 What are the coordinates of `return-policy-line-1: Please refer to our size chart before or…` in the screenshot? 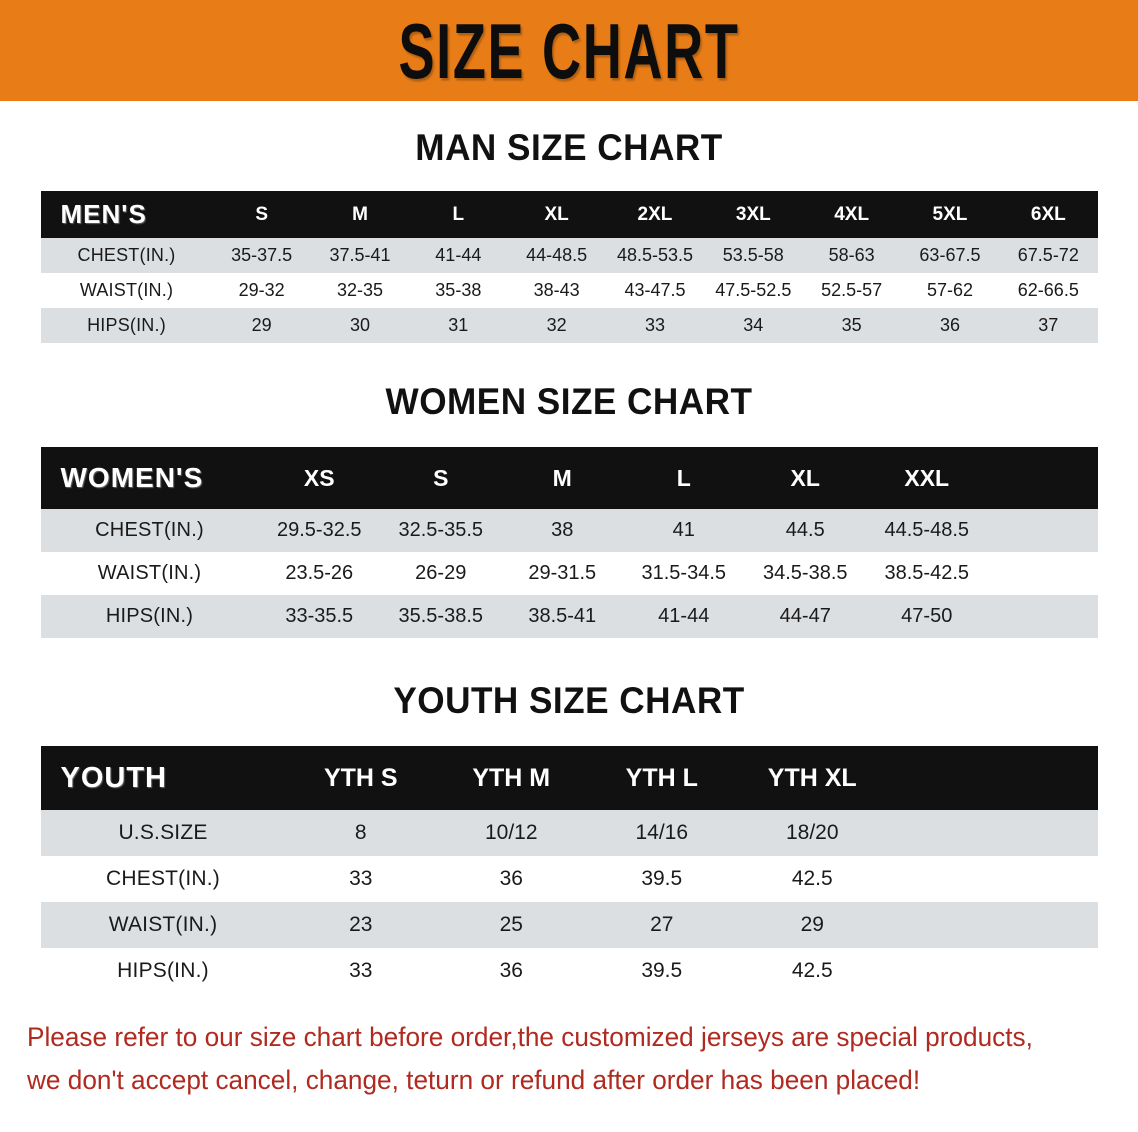 It's located at (529, 1037).